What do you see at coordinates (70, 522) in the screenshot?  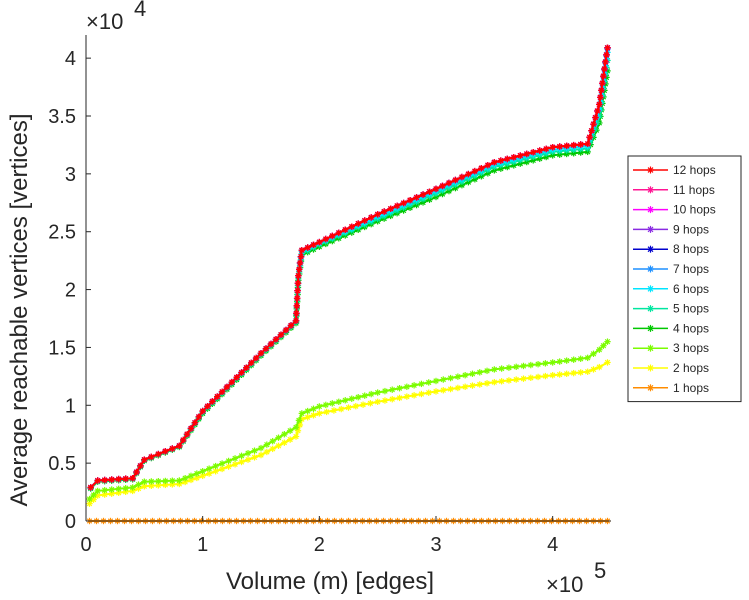 I see `y-tick-label: 0` at bounding box center [70, 522].